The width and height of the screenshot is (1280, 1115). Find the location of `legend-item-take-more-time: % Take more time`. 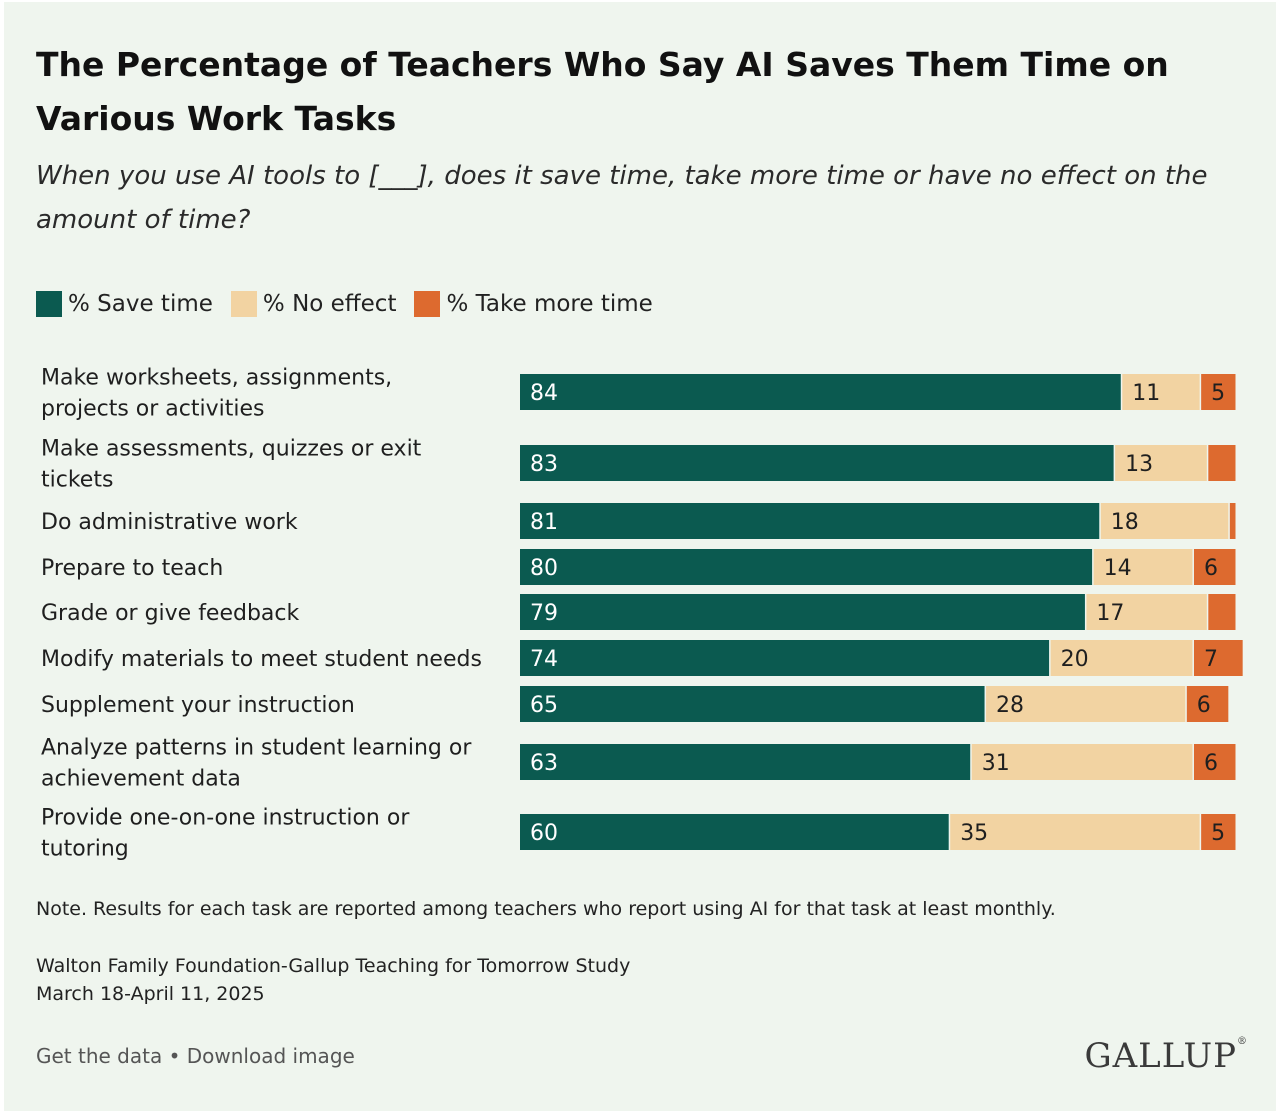

legend-item-take-more-time: % Take more time is located at coordinates (533, 304).